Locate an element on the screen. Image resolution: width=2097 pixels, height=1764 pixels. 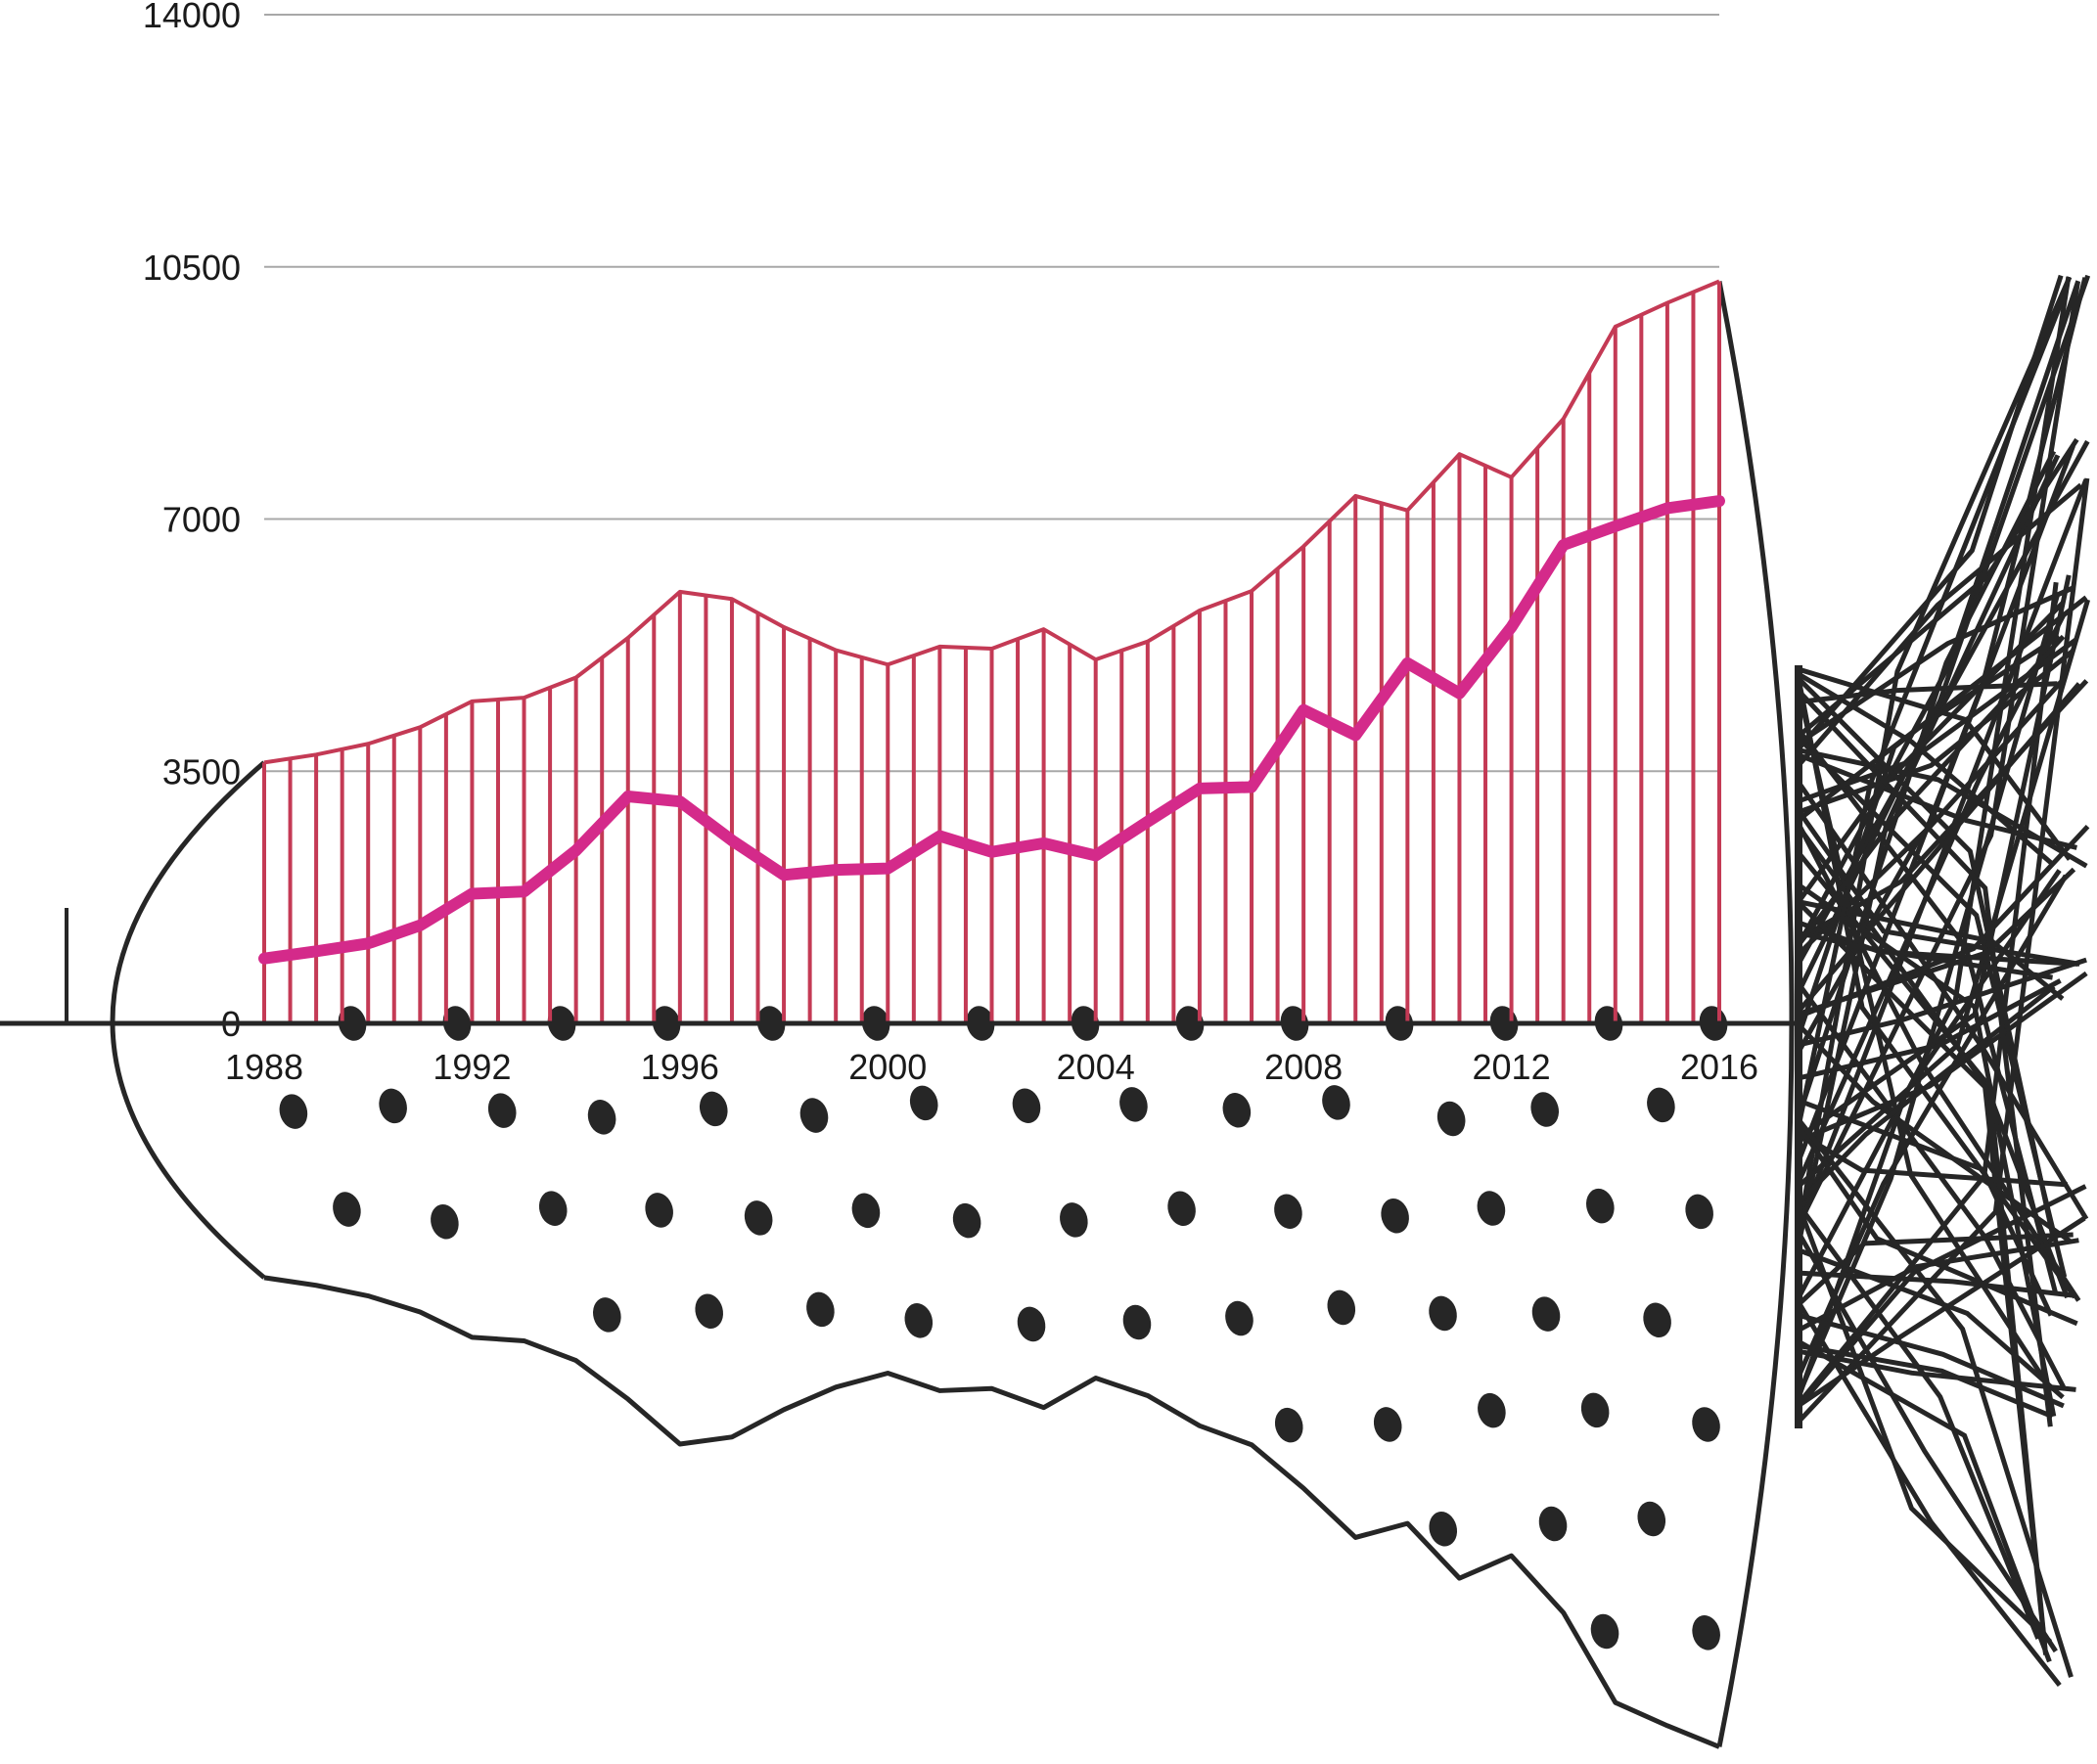
x-tick-label: 2008 is located at coordinates (1303, 1067).